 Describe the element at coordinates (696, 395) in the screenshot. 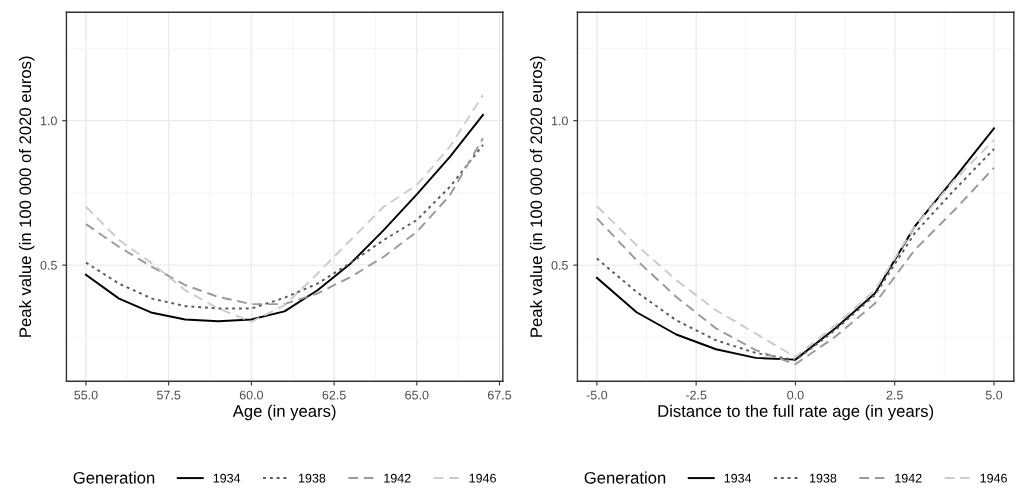

I see `x-tick-label: -2.5` at that location.